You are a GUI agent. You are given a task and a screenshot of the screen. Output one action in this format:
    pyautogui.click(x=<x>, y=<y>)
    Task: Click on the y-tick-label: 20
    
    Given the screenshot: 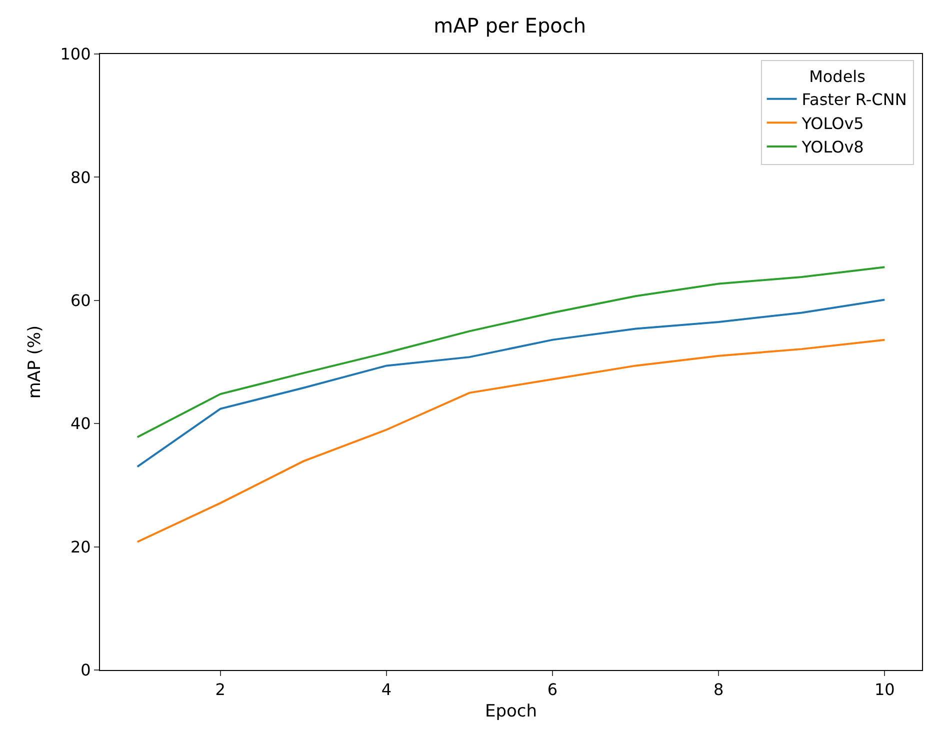 What is the action you would take?
    pyautogui.click(x=80, y=546)
    